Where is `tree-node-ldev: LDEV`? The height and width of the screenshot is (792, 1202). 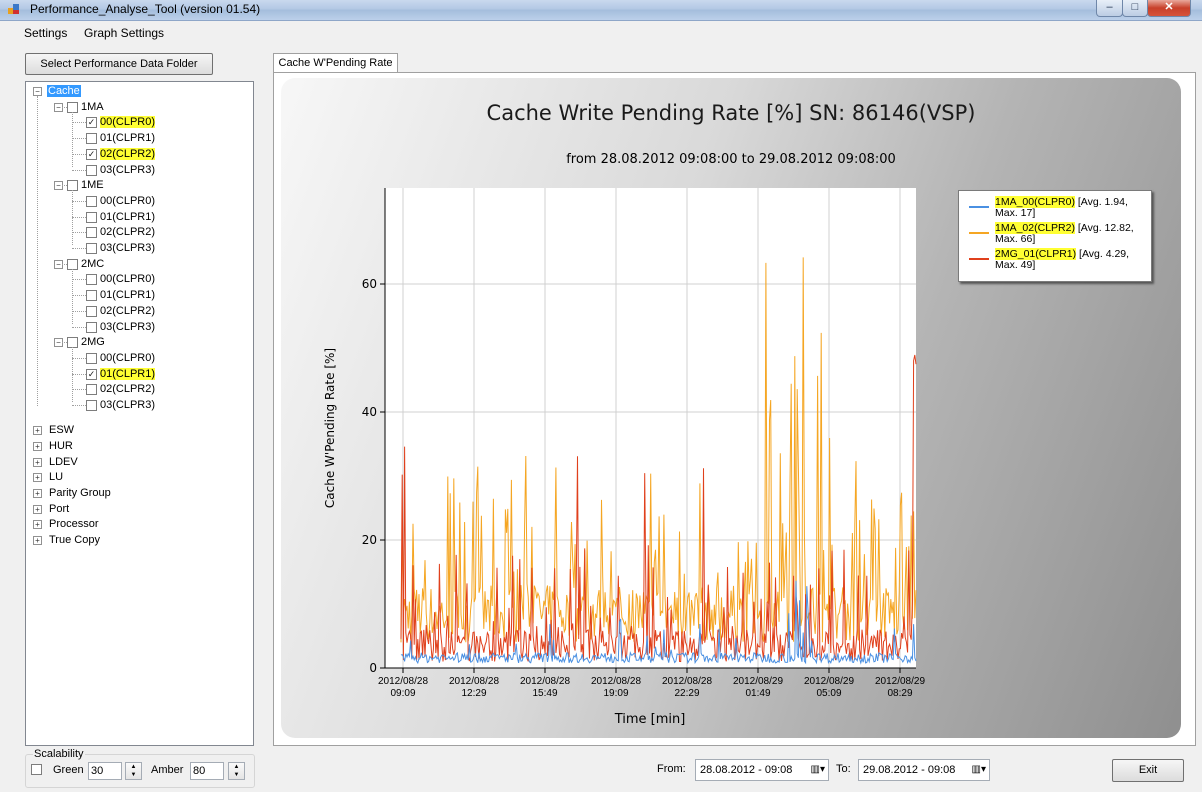 tree-node-ldev: LDEV is located at coordinates (63, 461).